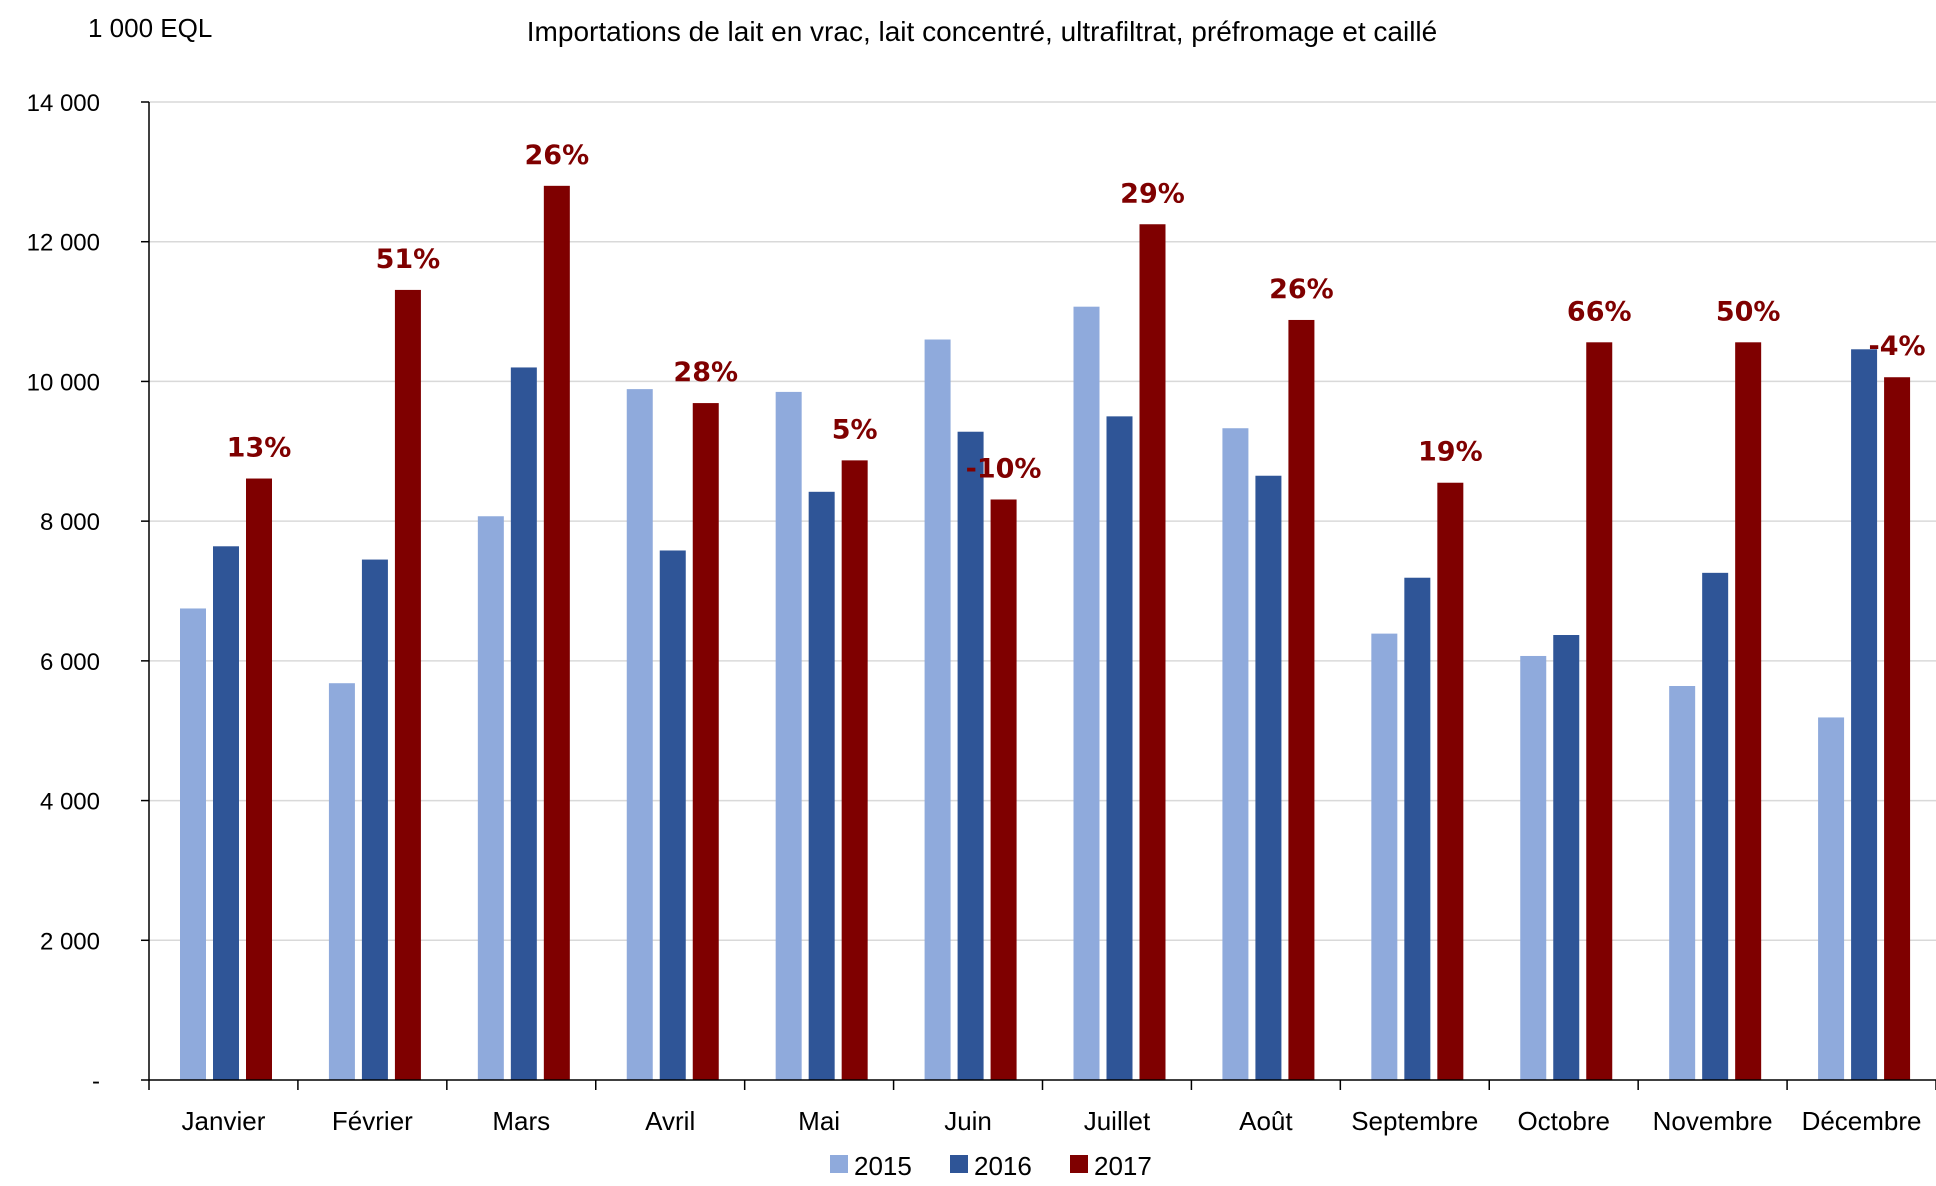  I want to click on data-label: -4%, so click(1897, 346).